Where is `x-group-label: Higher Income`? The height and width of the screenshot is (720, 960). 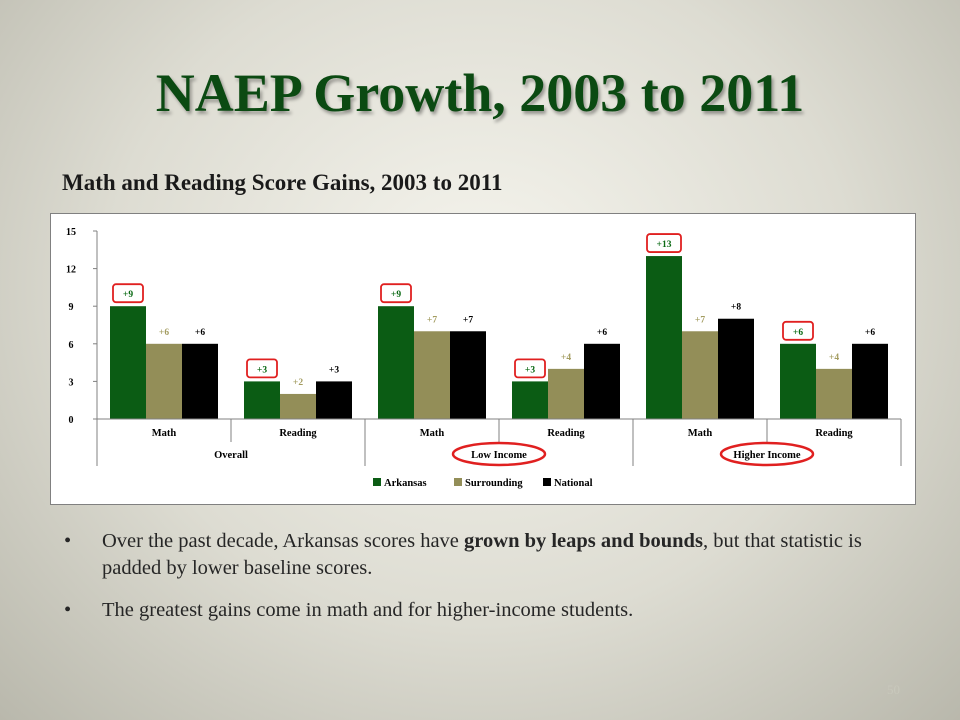 x-group-label: Higher Income is located at coordinates (767, 455).